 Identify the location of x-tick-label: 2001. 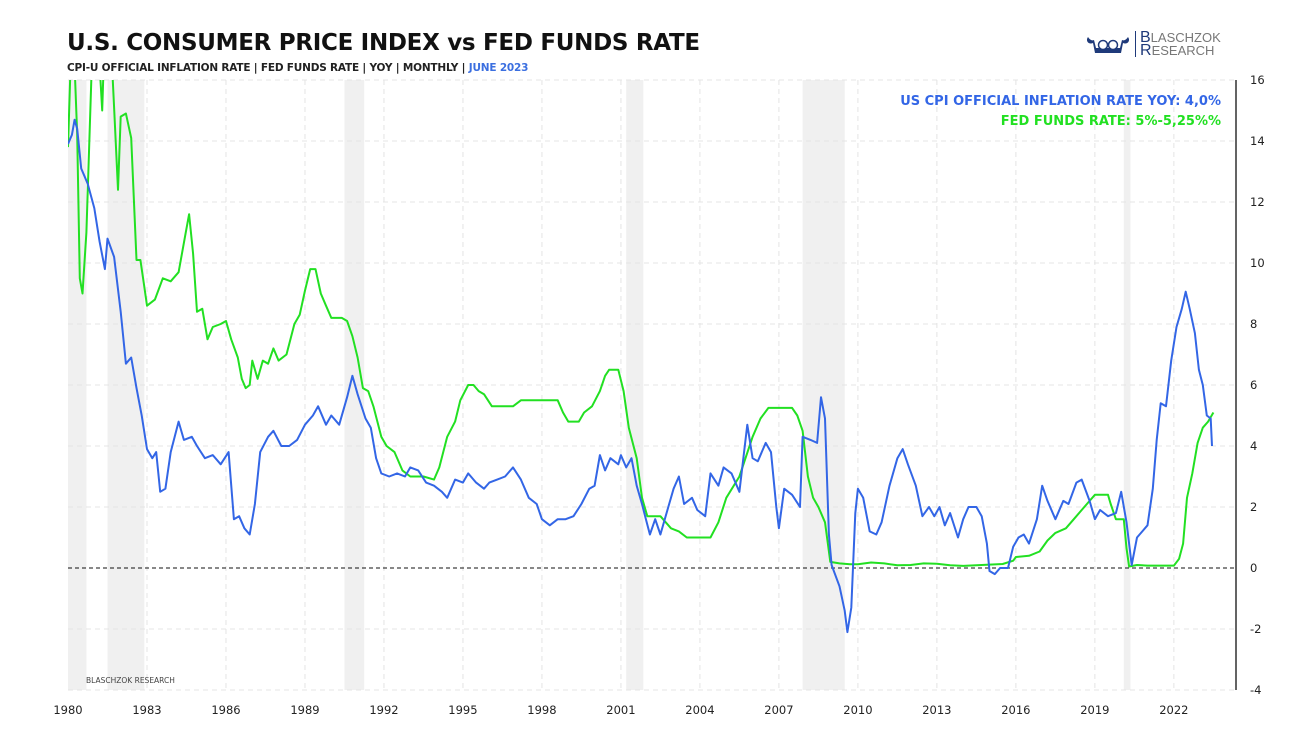
(620, 710).